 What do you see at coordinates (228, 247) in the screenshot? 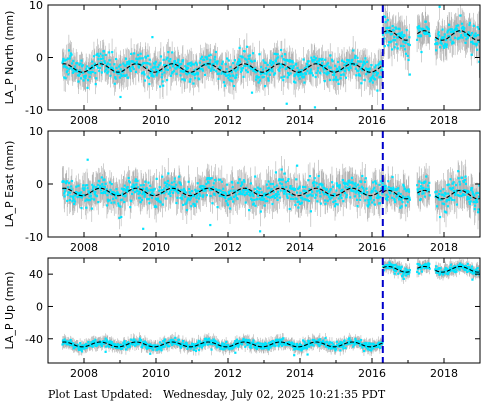
I see `x-tick-label: 2012` at bounding box center [228, 247].